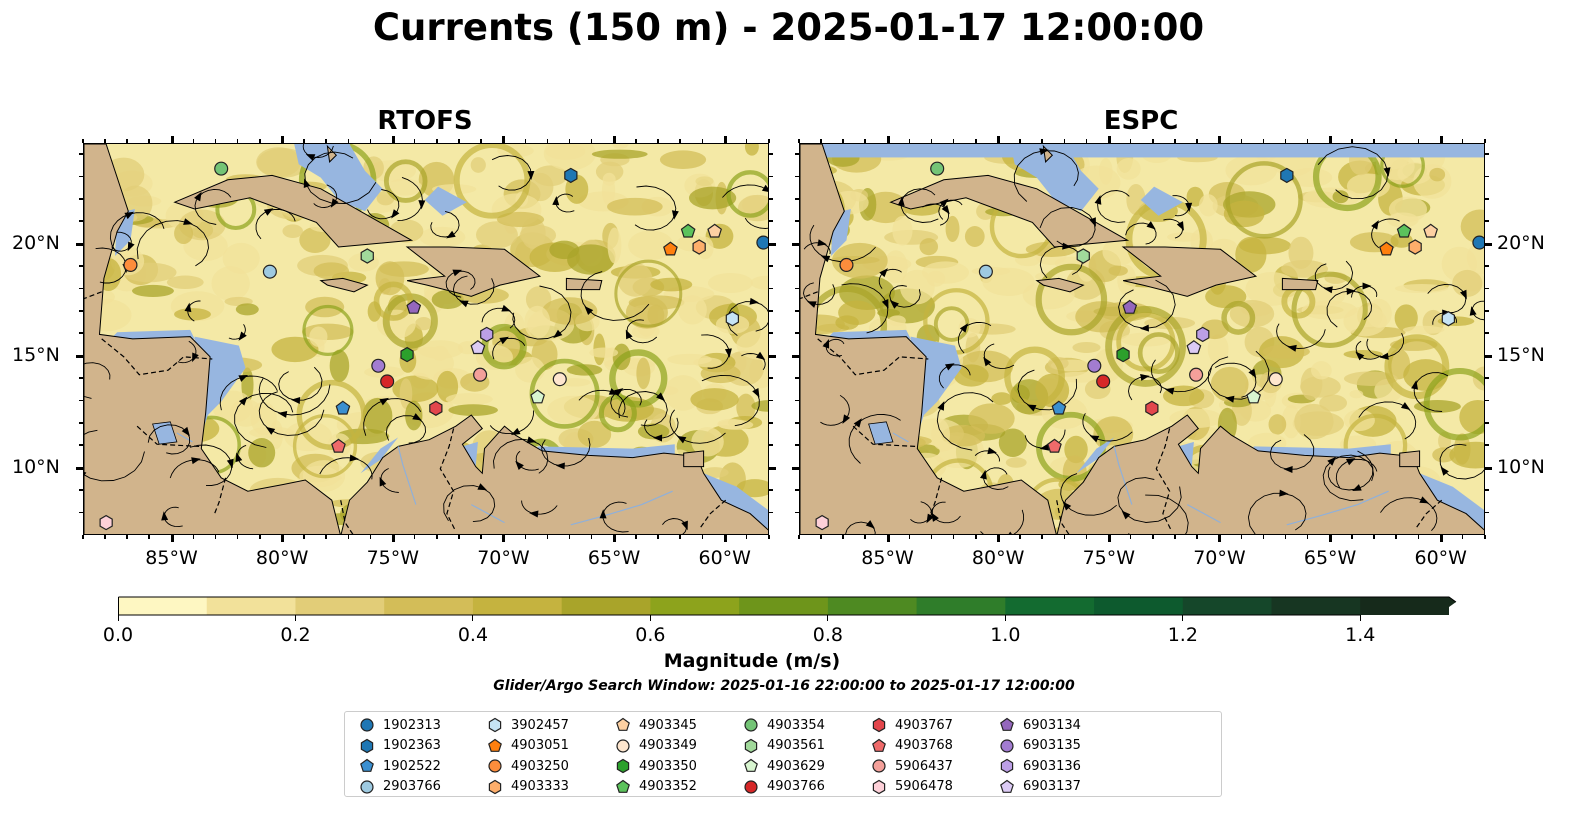 Image resolution: width=1577 pixels, height=827 pixels. I want to click on lake-nicaragua, so click(881, 433).